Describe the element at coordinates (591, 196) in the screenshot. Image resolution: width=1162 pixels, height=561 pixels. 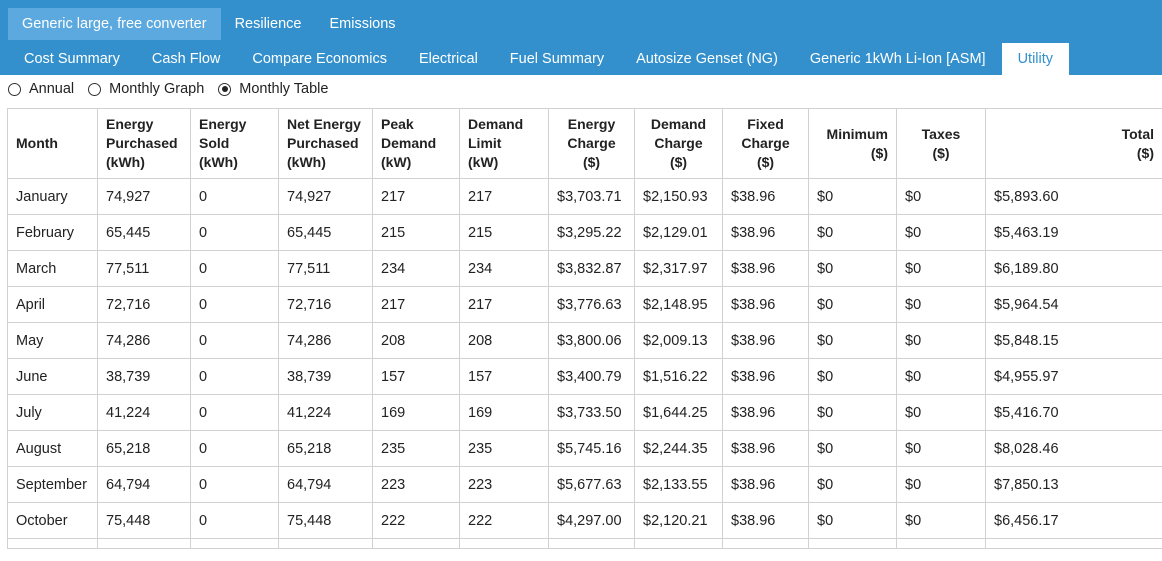
I see `table-cell: $3,703.71` at that location.